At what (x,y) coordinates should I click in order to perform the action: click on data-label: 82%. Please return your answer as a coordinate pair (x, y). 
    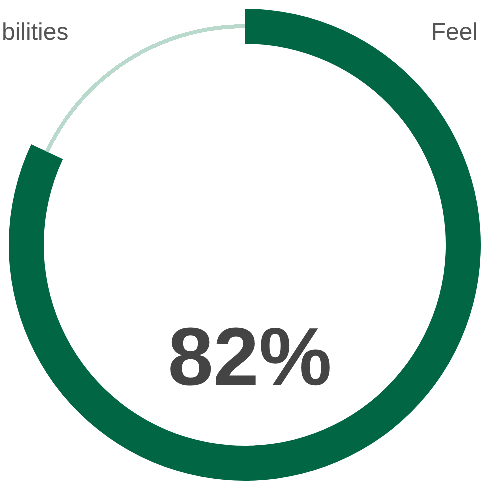
    Looking at the image, I should click on (250, 357).